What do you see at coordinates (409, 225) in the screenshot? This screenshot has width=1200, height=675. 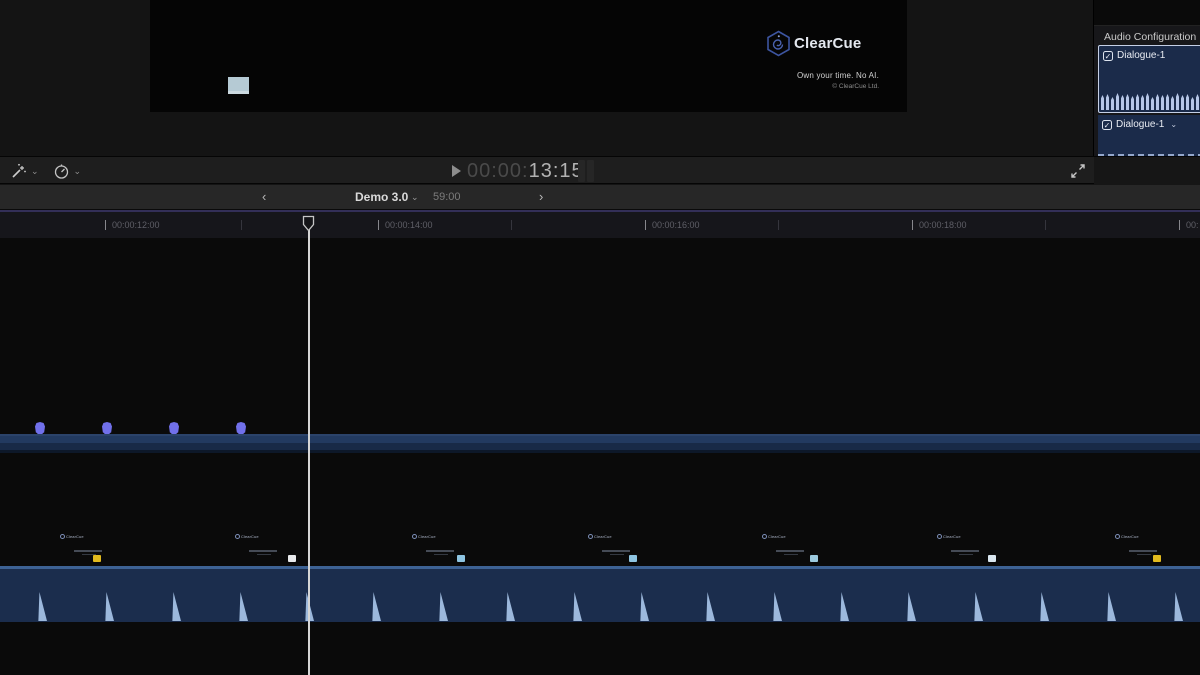 I see `ruler-timestamp: 00:00:14:00` at bounding box center [409, 225].